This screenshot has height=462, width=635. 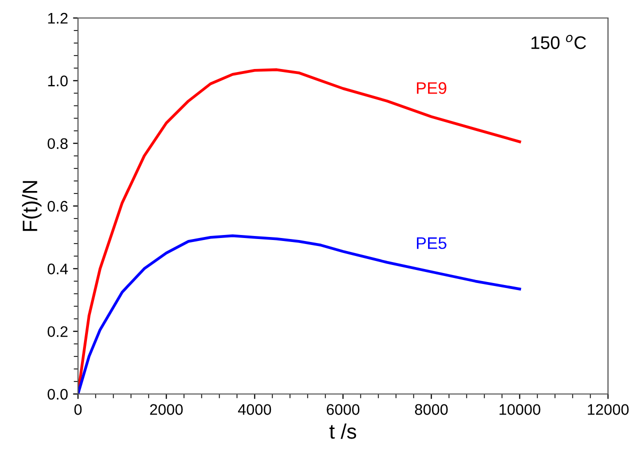 I want to click on y-axis-title: F(t)/N, so click(x=32, y=206).